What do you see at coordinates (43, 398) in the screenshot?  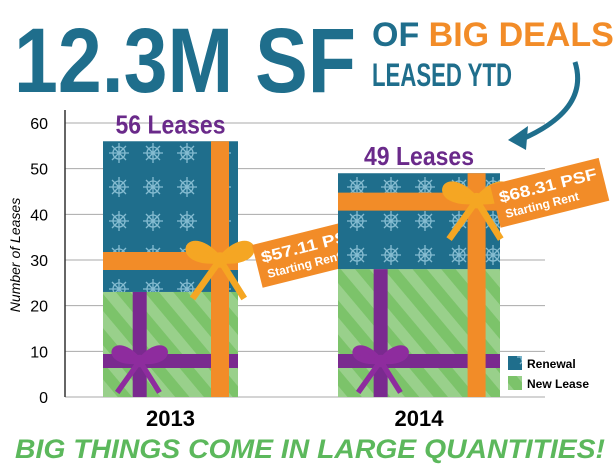 I see `y-tick-label: 0` at bounding box center [43, 398].